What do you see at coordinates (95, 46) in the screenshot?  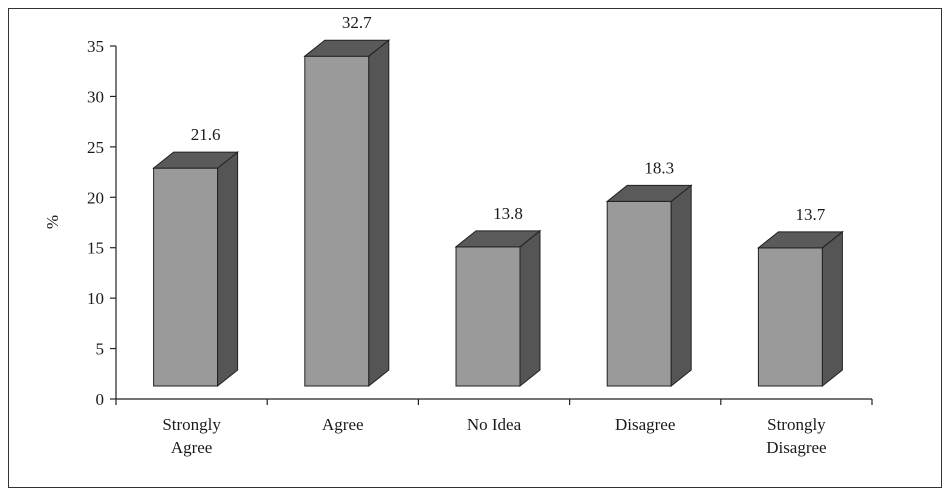 I see `y-tick-label: 35` at bounding box center [95, 46].